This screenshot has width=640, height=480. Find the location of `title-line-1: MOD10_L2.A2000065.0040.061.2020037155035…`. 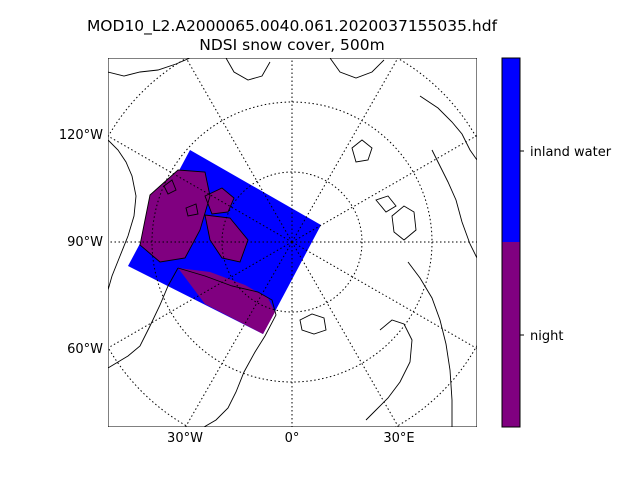

title-line-1: MOD10_L2.A2000065.0040.061.2020037155035… is located at coordinates (292, 26).